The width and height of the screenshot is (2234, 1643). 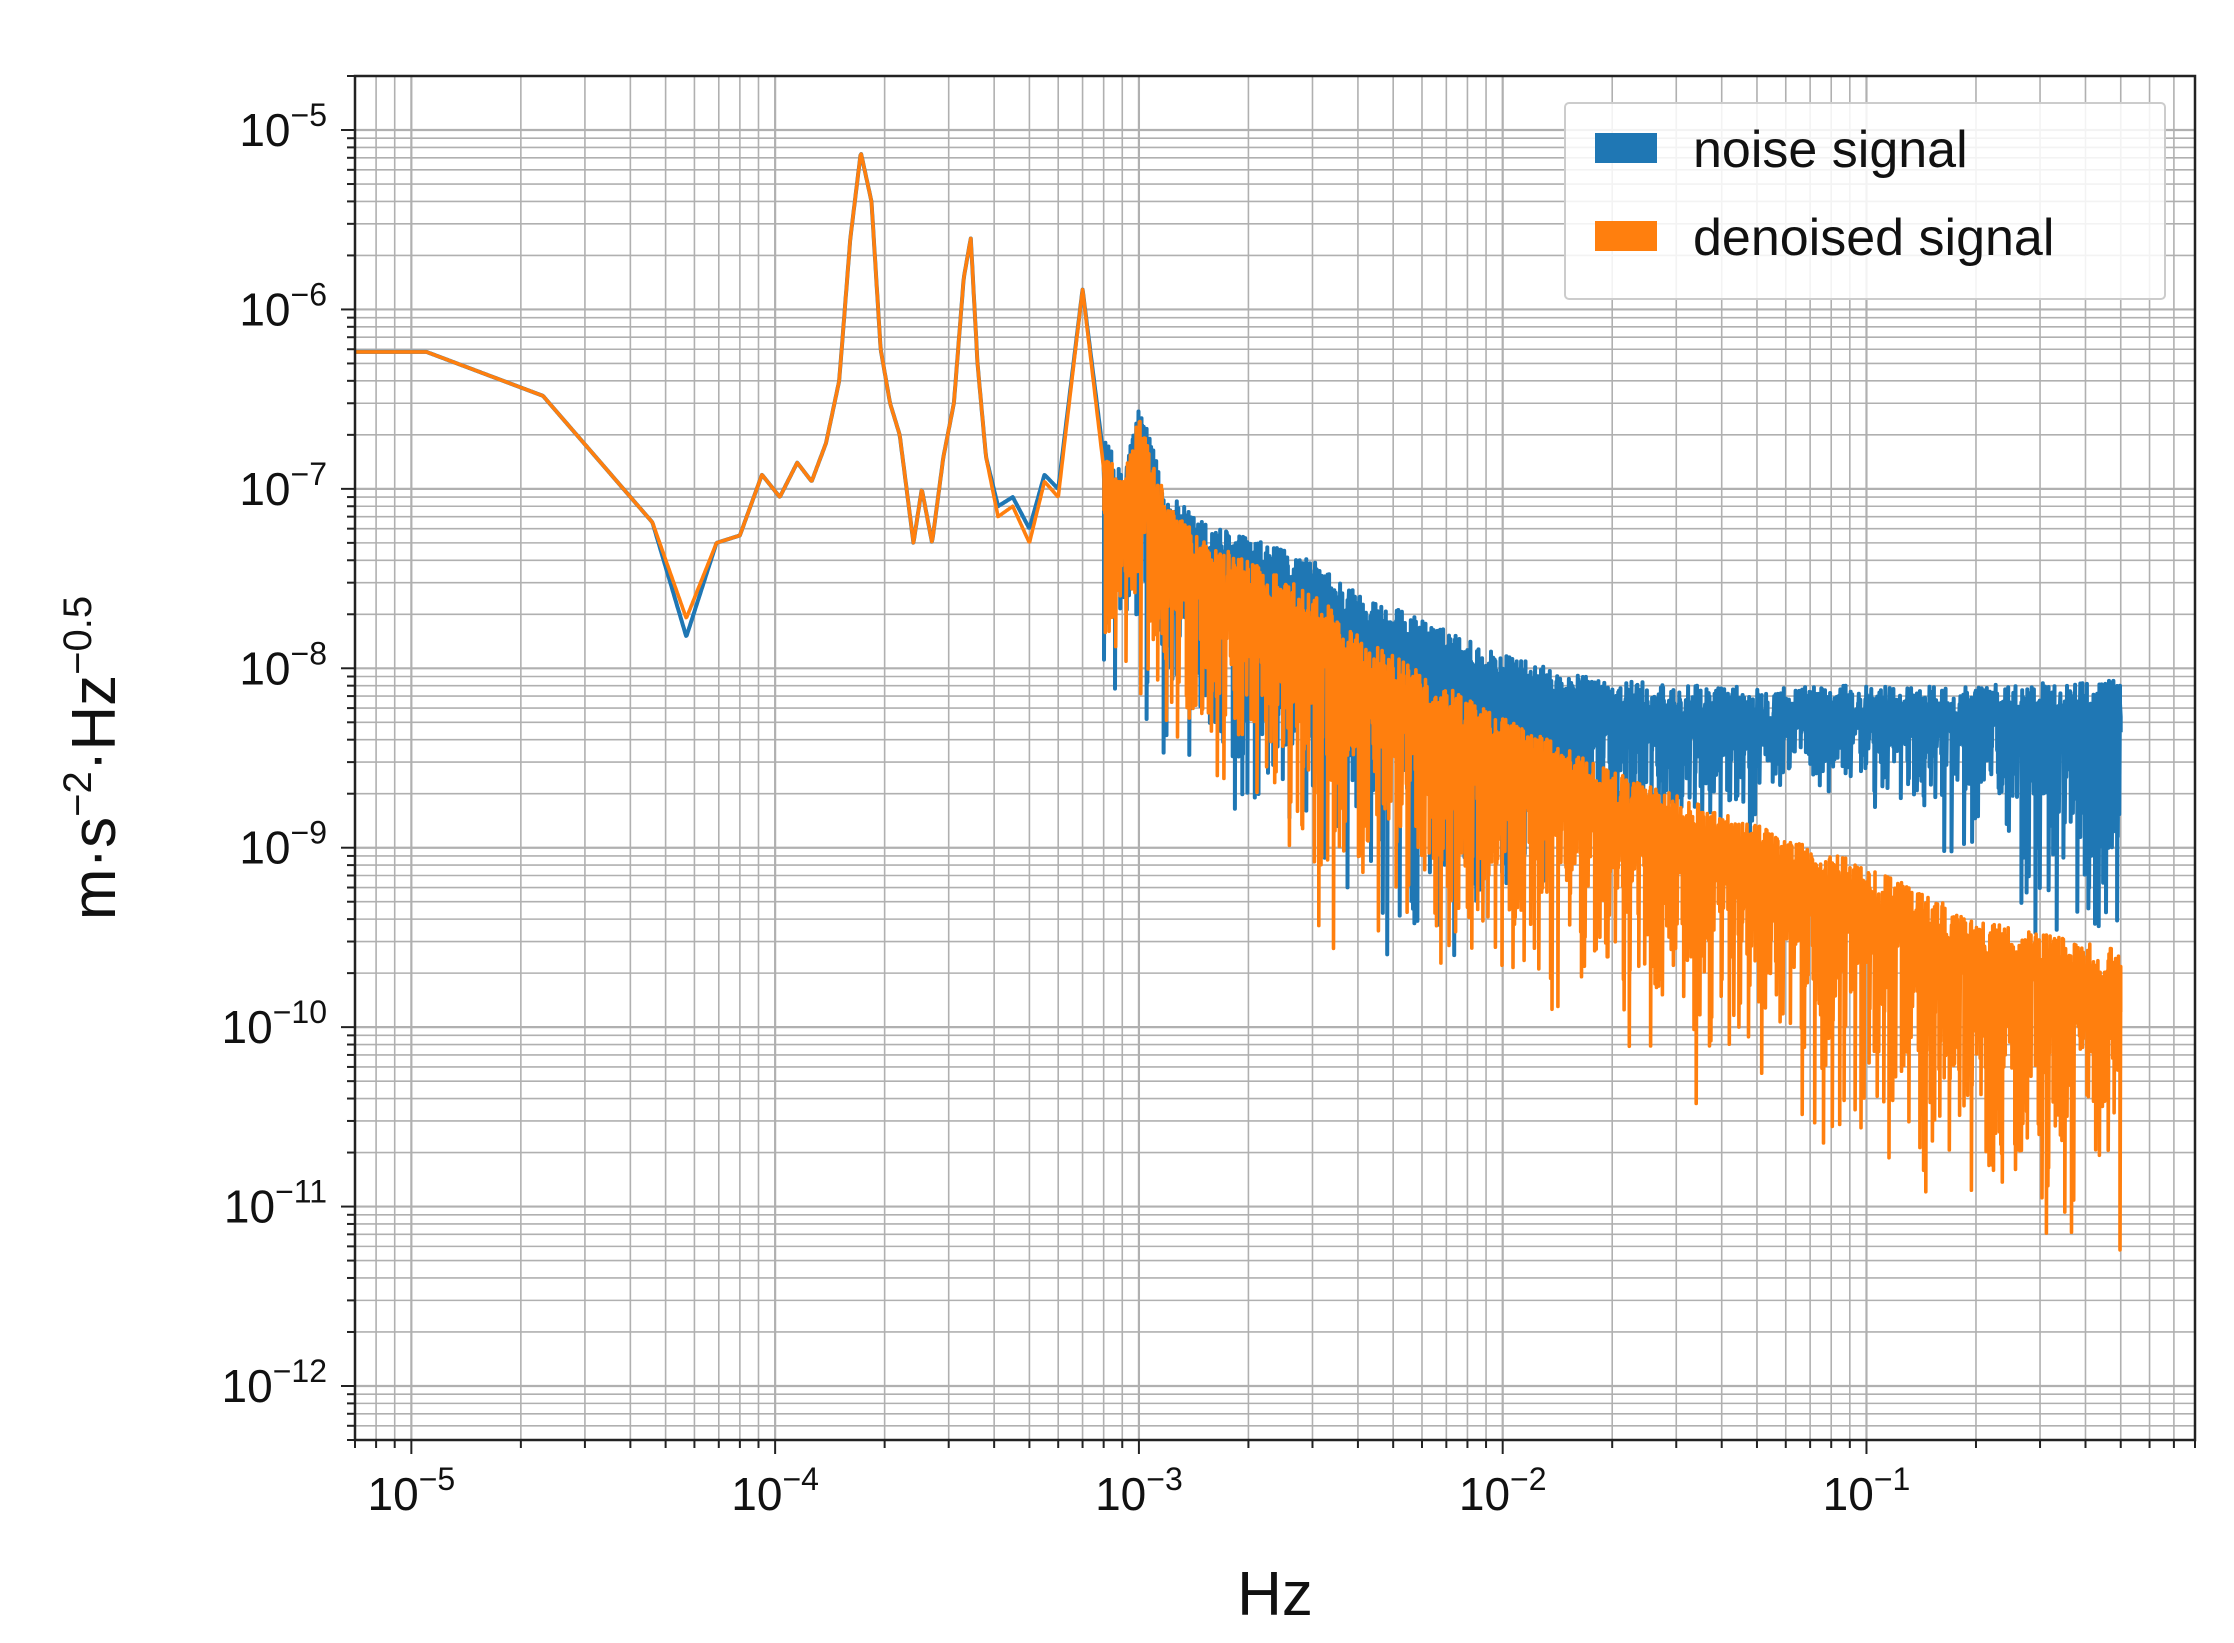 What do you see at coordinates (78, 635) in the screenshot?
I see `y-axis-label-exp2: −0.5` at bounding box center [78, 635].